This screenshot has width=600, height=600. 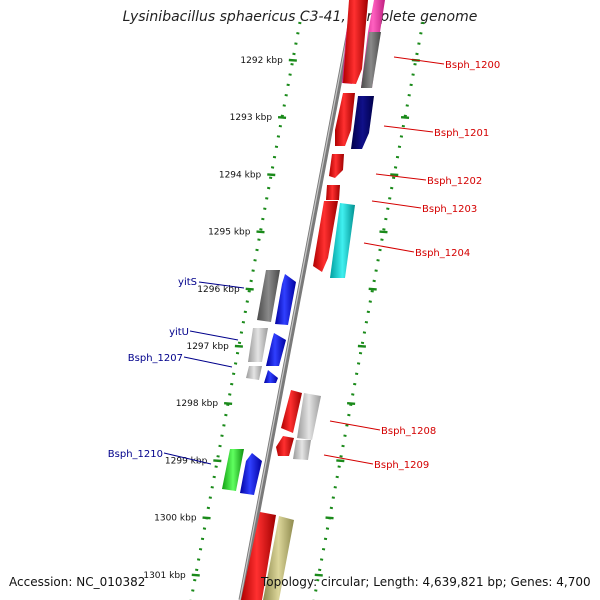 What do you see at coordinates (472, 65) in the screenshot?
I see `gene-label: Bsph_1200` at bounding box center [472, 65].